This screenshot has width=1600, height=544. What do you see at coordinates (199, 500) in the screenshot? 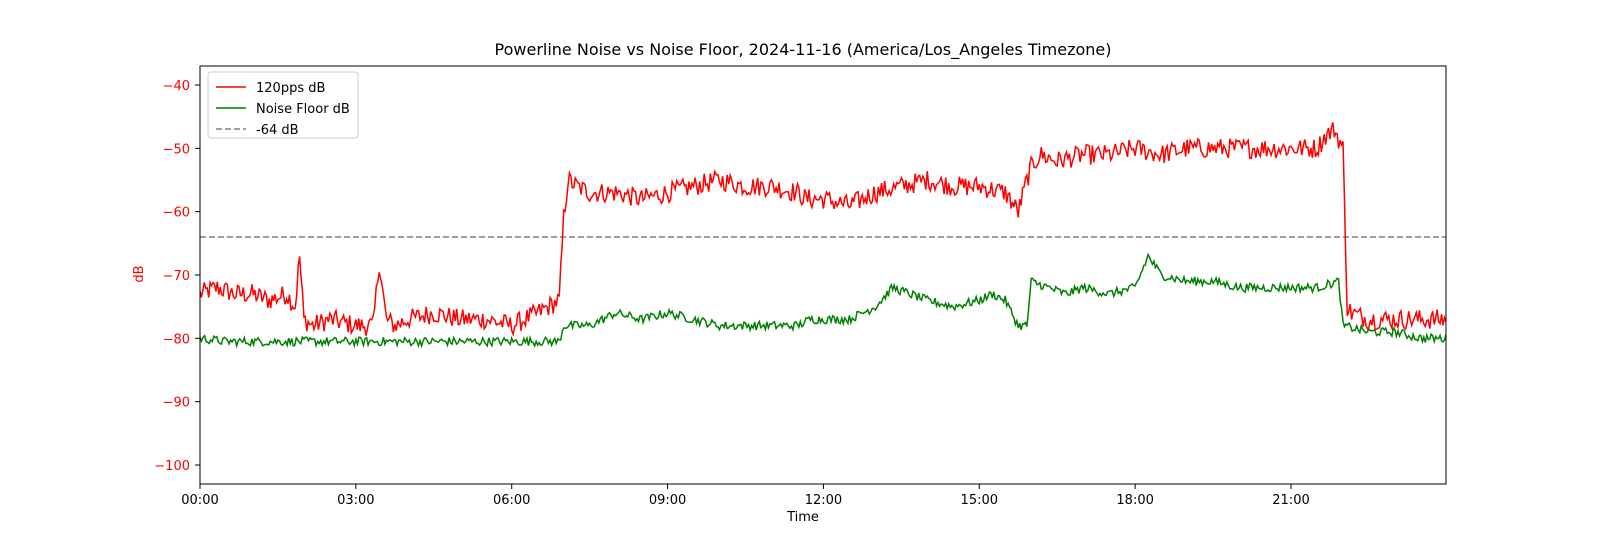
I see `x-tick-label: 00:00` at bounding box center [199, 500].